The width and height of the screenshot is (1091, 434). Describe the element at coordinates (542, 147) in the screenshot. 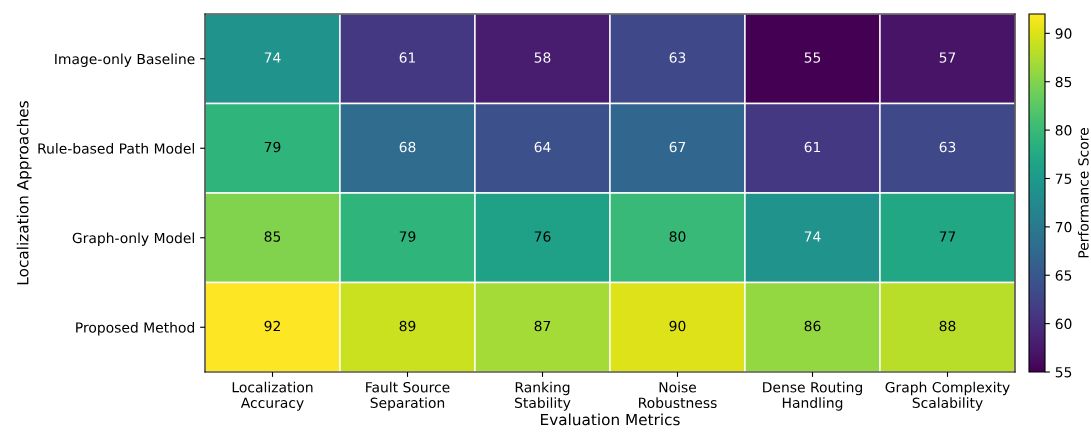

I see `data-label: 64` at that location.